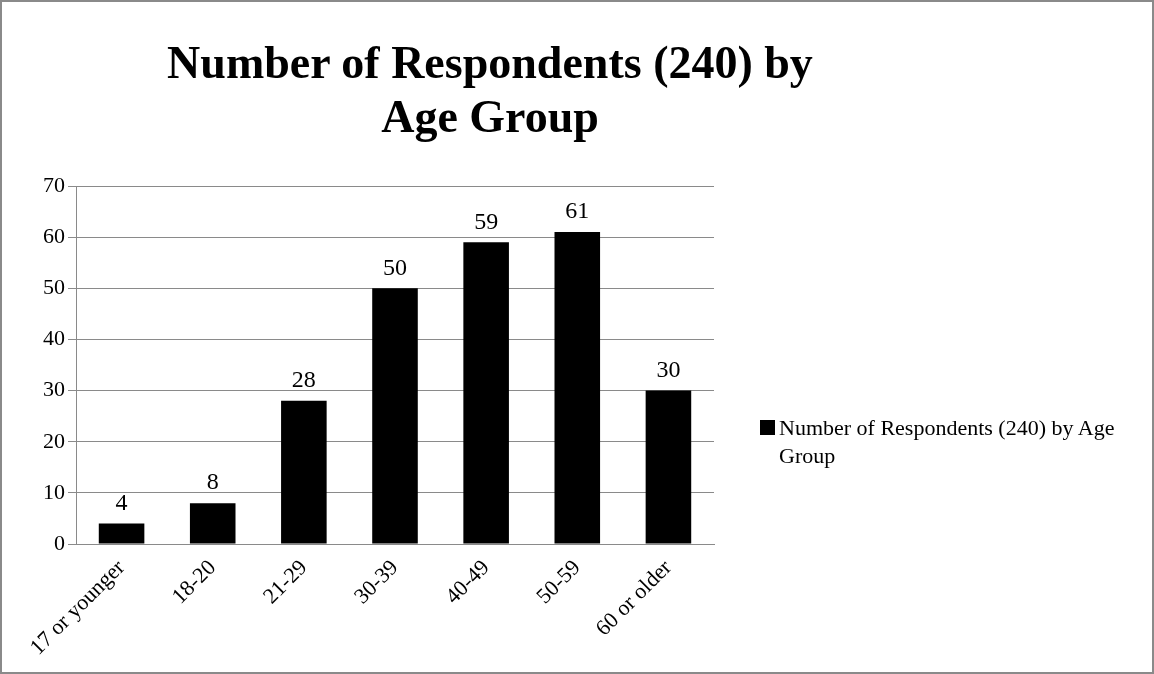 The height and width of the screenshot is (674, 1154). I want to click on y-tick-label: 50, so click(54, 287).